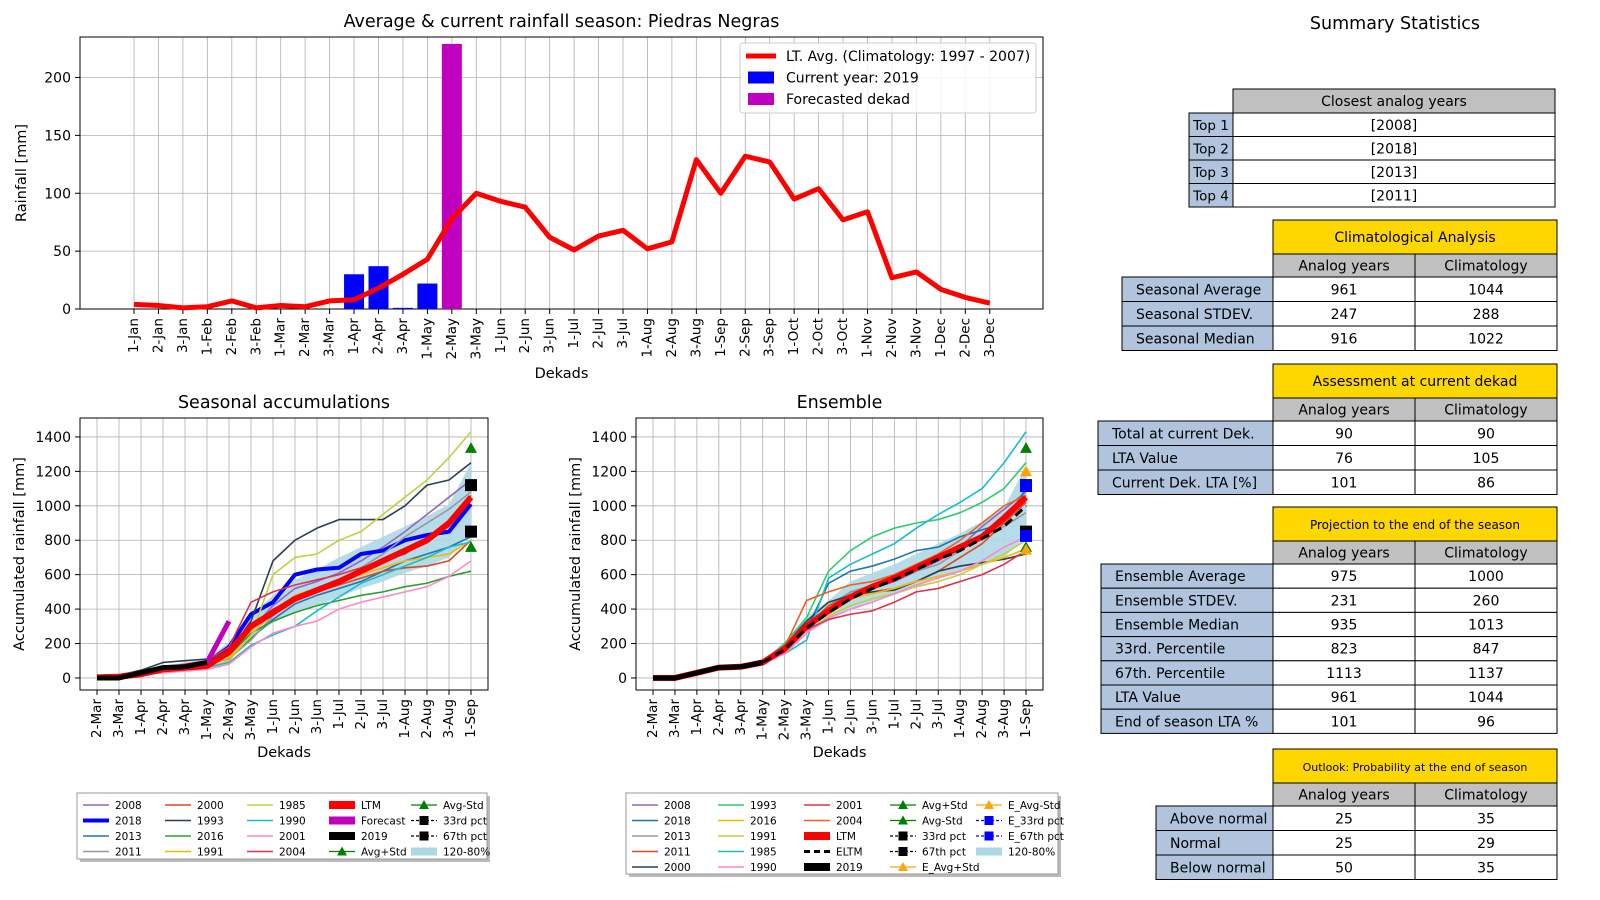 This screenshot has height=900, width=1600. Describe the element at coordinates (1180, 577) in the screenshot. I see `row-label-text: Ensemble Average` at that location.